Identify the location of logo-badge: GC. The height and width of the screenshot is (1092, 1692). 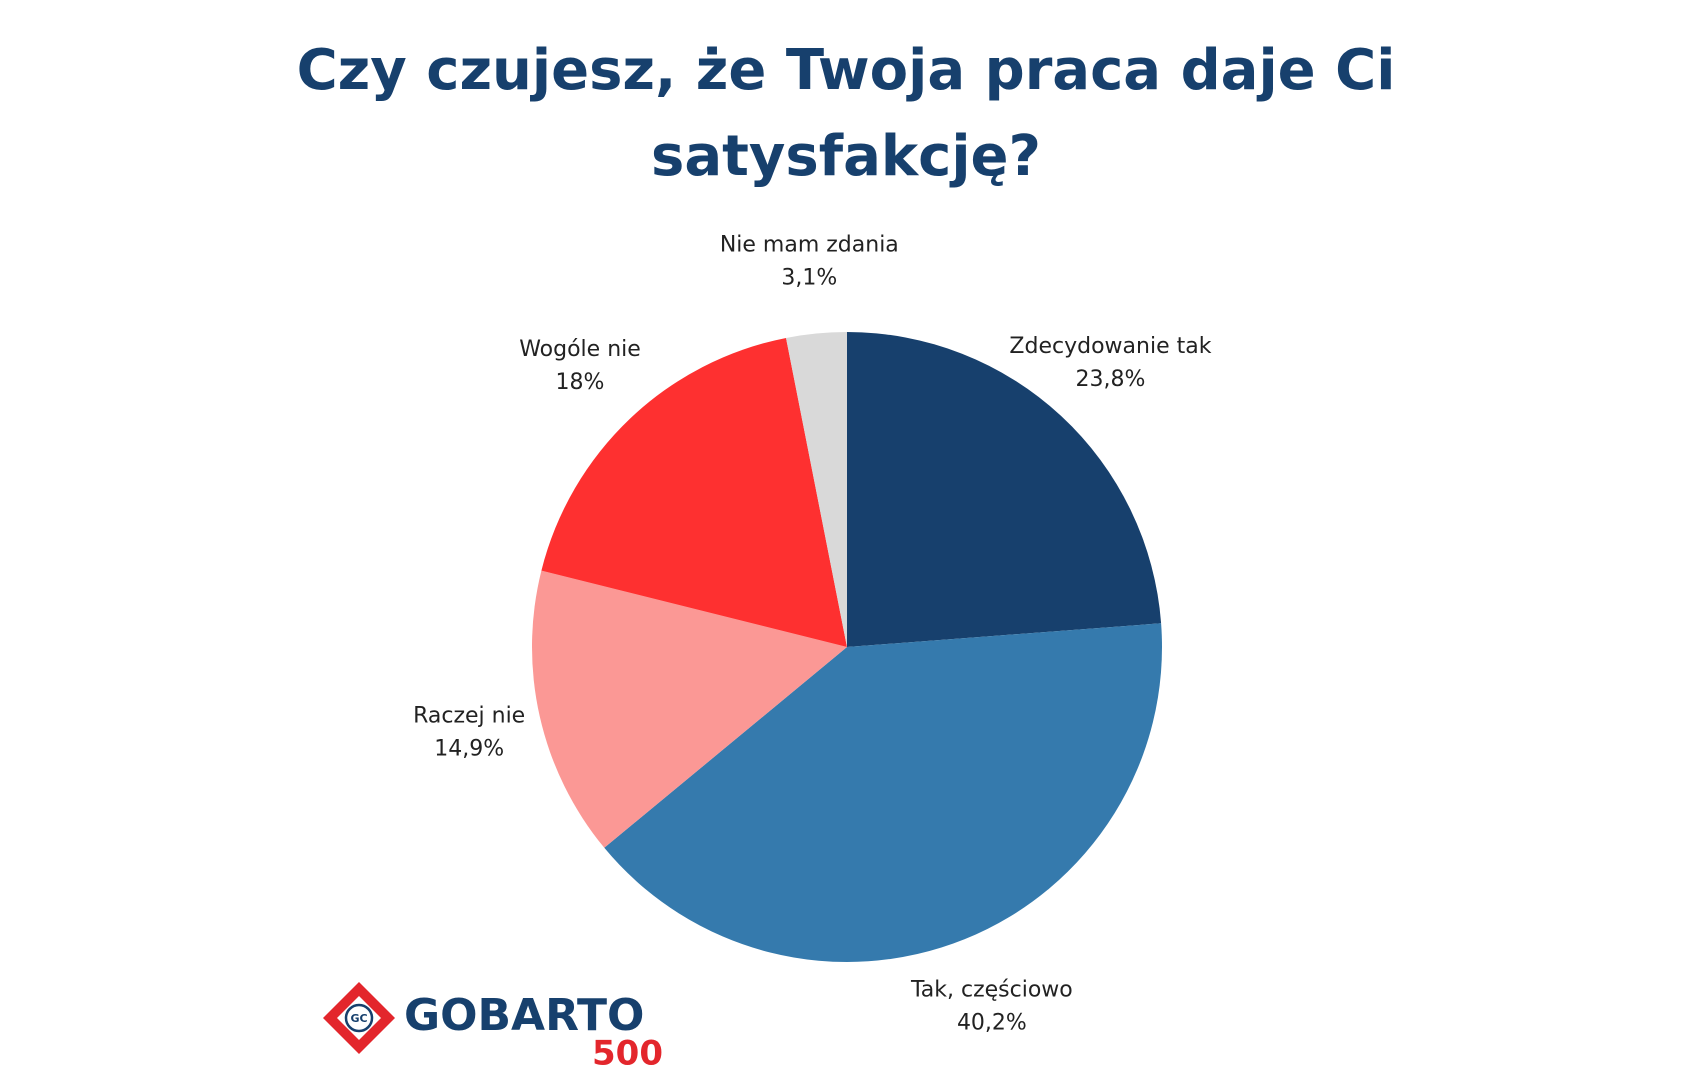
(358, 1018).